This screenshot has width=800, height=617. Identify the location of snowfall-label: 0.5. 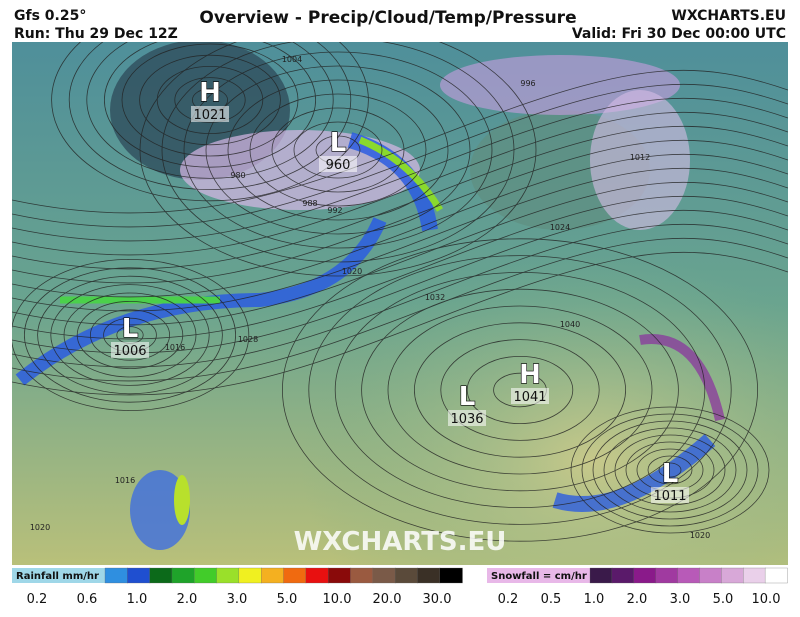
(551, 599).